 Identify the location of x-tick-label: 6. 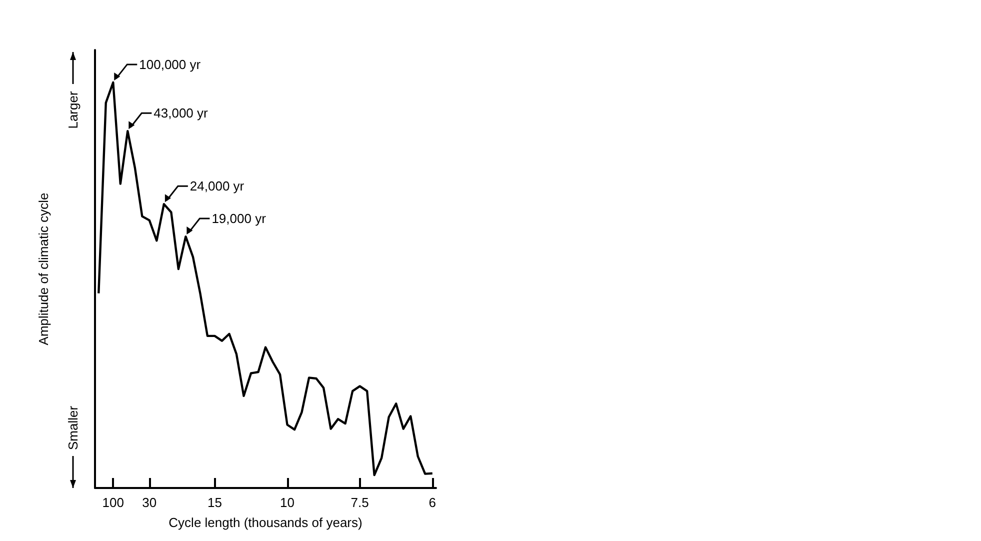
(432, 502).